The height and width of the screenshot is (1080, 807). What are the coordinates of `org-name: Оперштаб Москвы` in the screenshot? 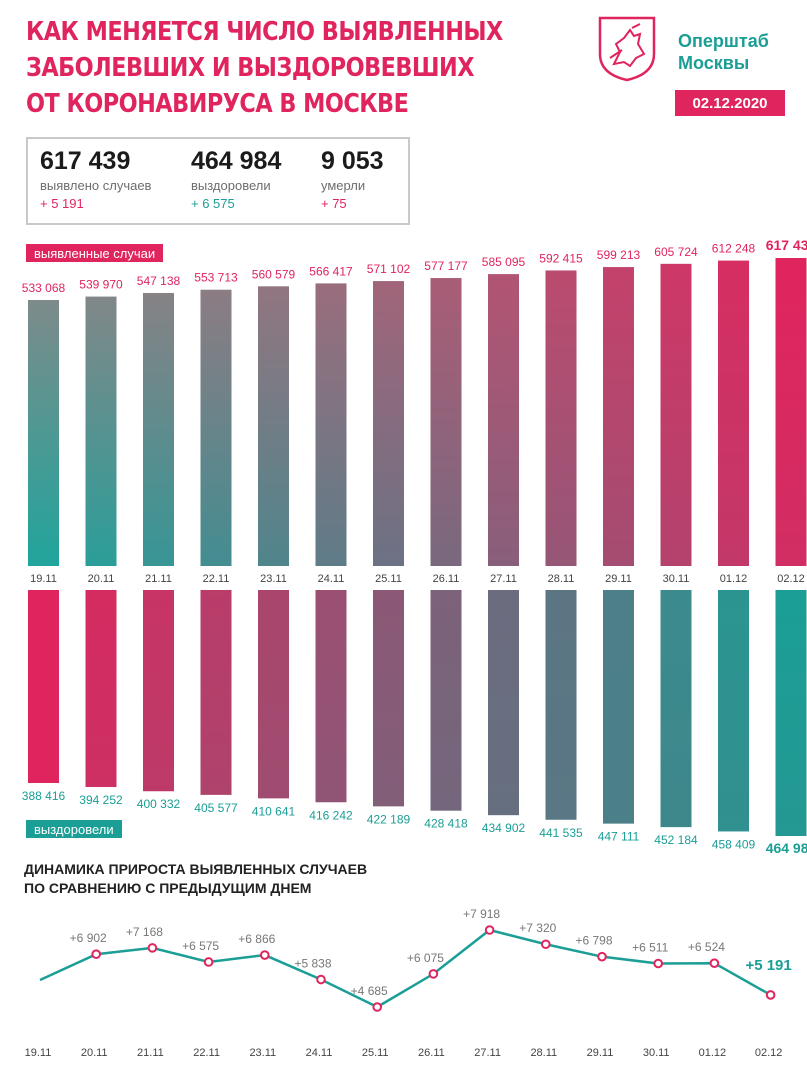 It's located at (723, 52).